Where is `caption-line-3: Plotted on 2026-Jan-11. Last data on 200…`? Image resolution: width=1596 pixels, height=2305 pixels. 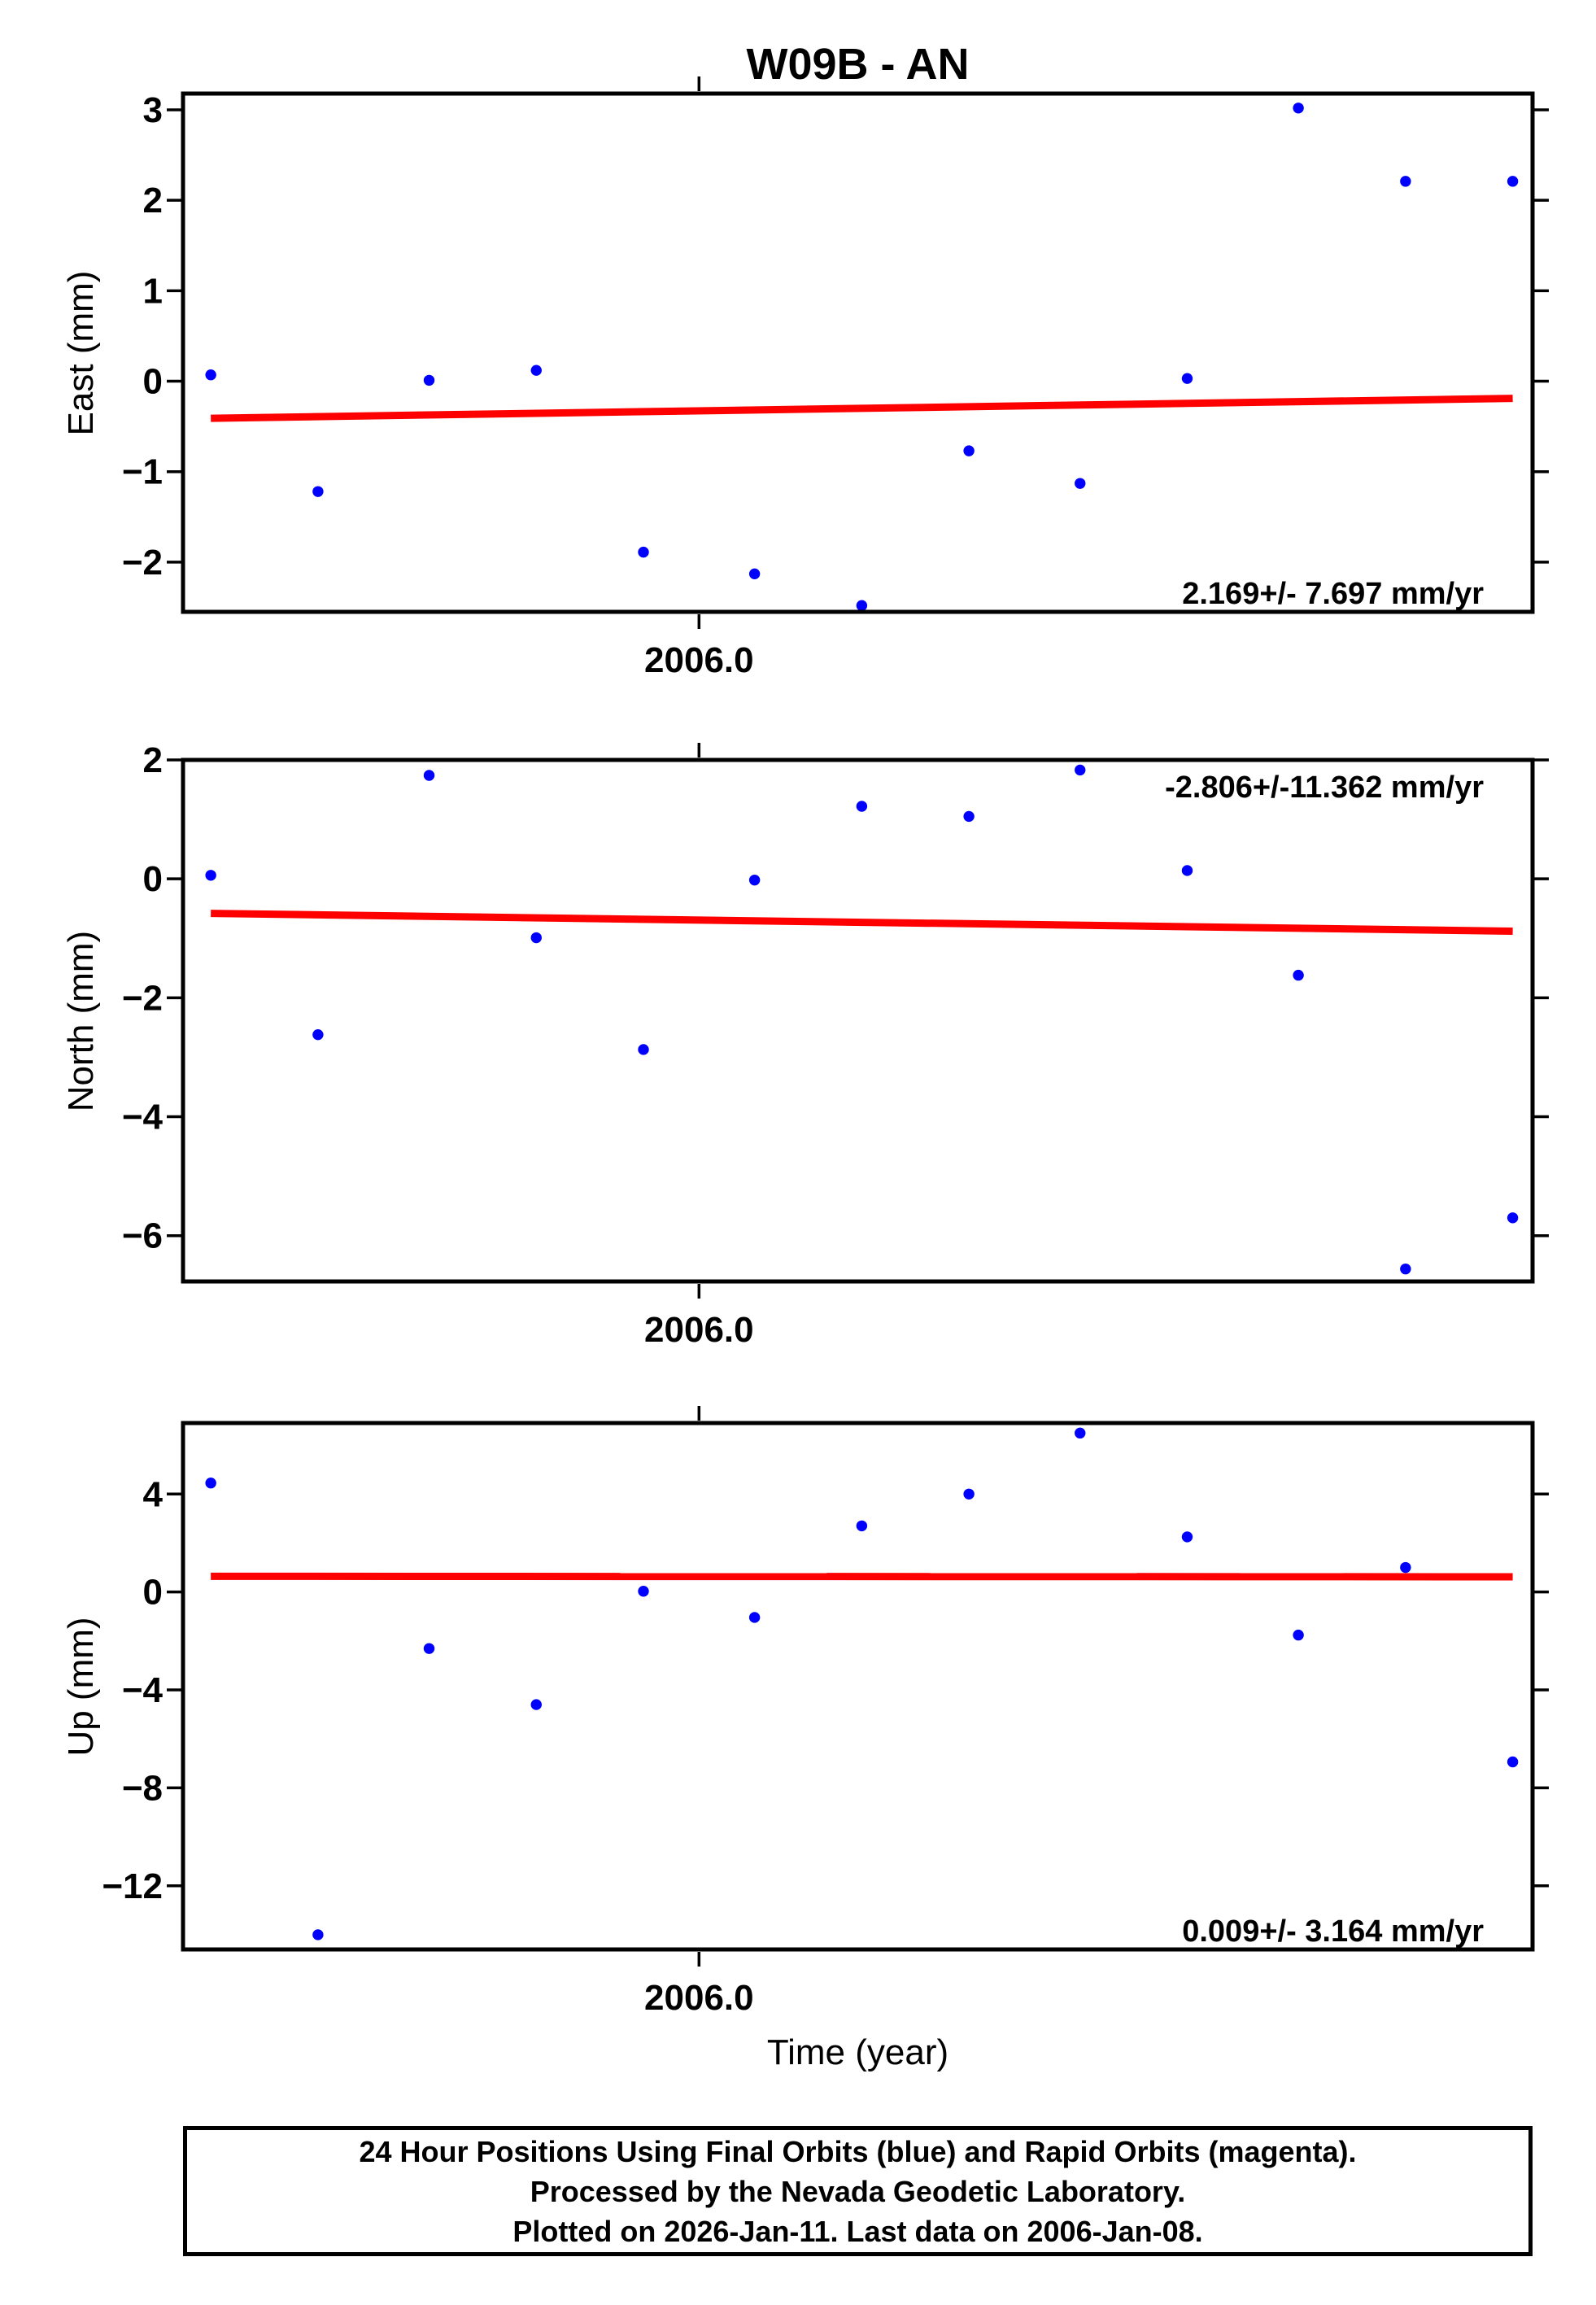
caption-line-3: Plotted on 2026-Jan-11. Last data on 200… is located at coordinates (857, 2231).